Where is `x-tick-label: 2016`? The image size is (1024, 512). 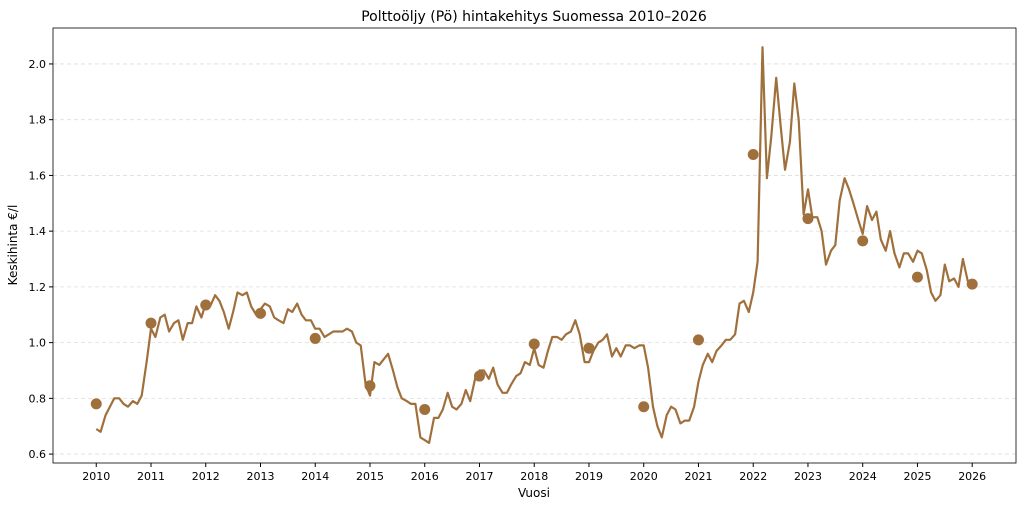 x-tick-label: 2016 is located at coordinates (425, 476).